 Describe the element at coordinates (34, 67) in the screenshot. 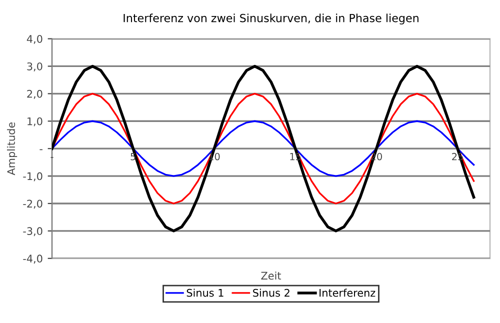

I see `y-tick-label: 3,0` at that location.